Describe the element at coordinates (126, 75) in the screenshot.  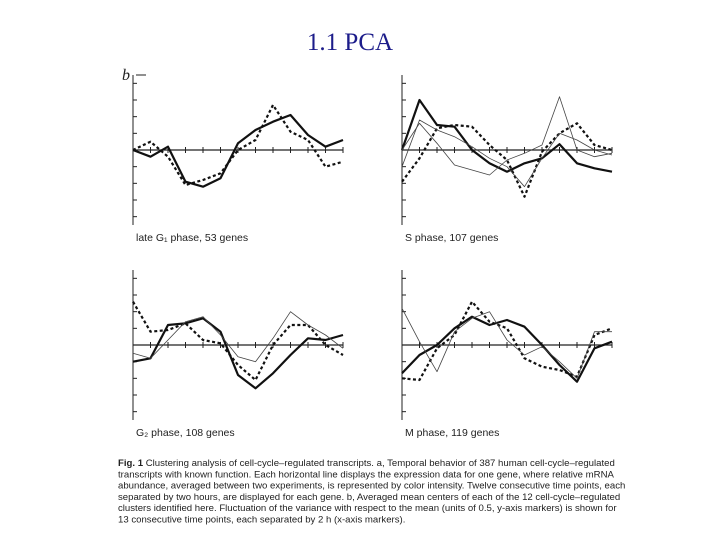
I see `panel-label: b` at that location.